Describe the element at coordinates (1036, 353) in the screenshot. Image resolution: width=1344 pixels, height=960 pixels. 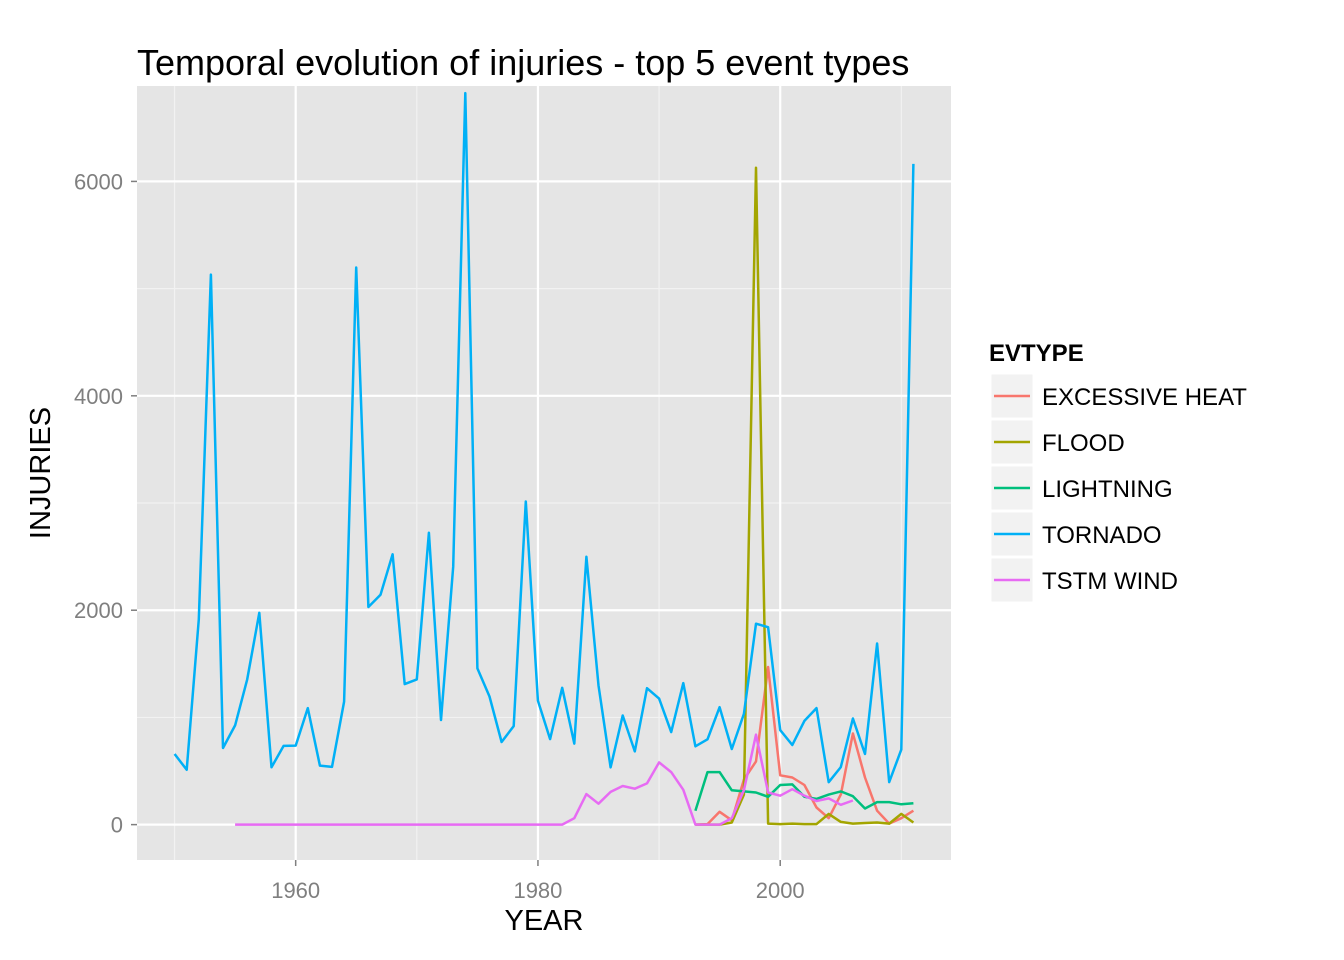
I see `legend-title: EVTYPE` at that location.